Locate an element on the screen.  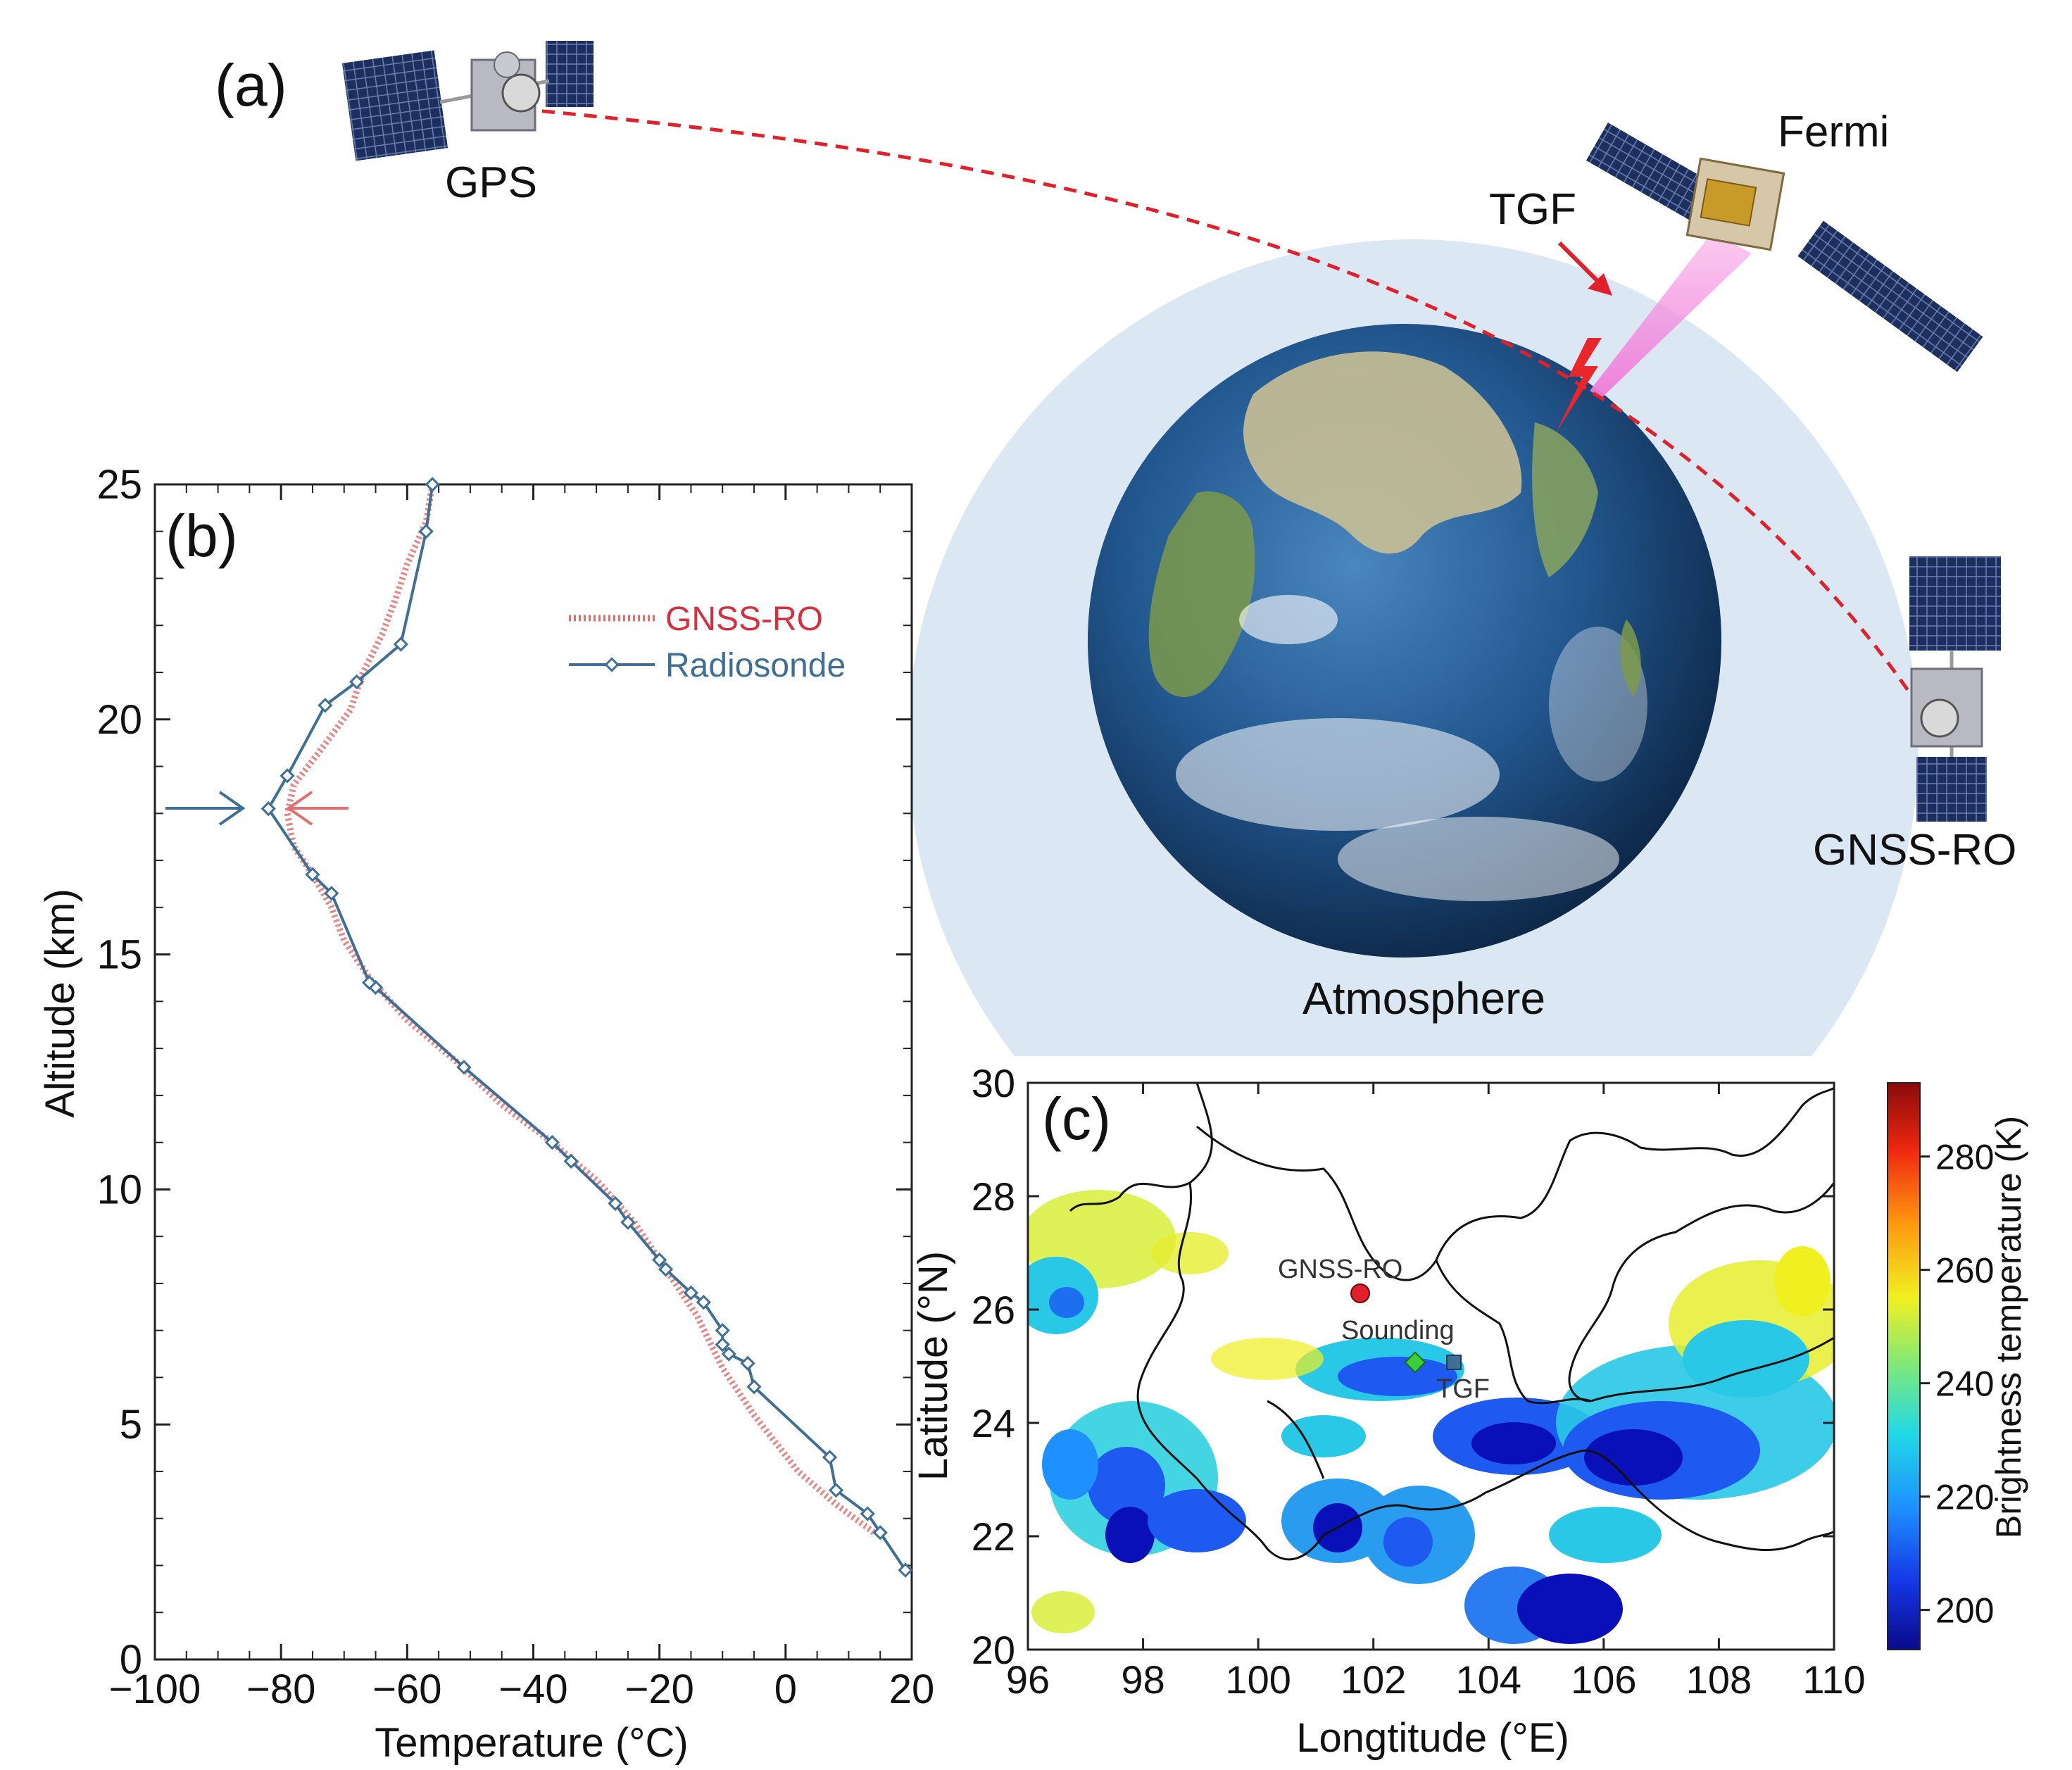
map-frame is located at coordinates (1430, 1366).